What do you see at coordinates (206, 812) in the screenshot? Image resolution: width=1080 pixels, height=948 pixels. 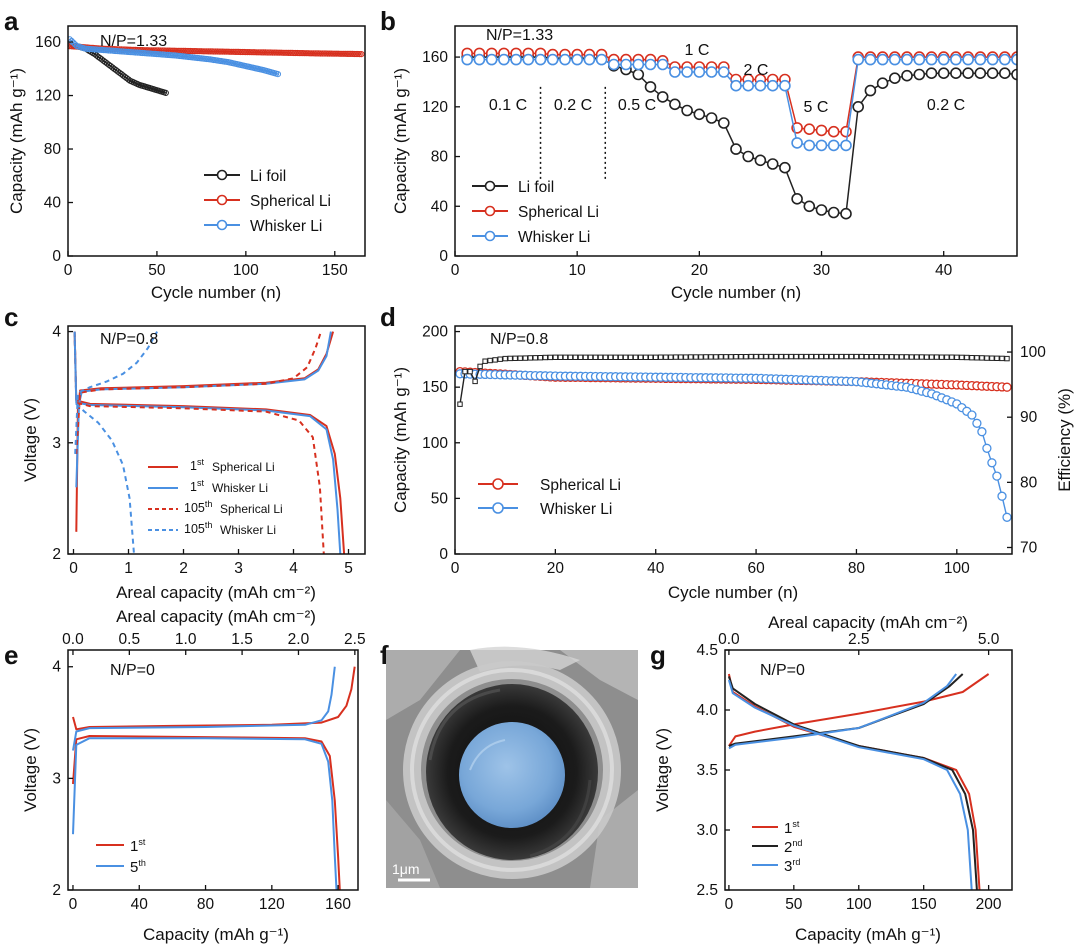 I see `curve-1st-discharge` at bounding box center [206, 812].